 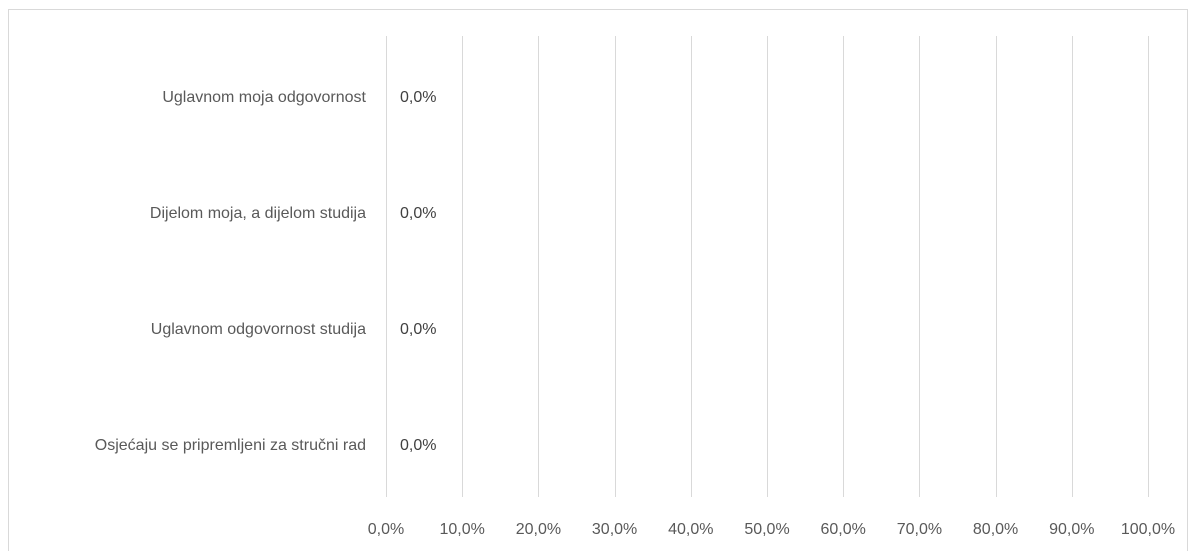 I want to click on category-label-3: Osjećaju se pripremljeni za stručni rad, so click(x=230, y=445).